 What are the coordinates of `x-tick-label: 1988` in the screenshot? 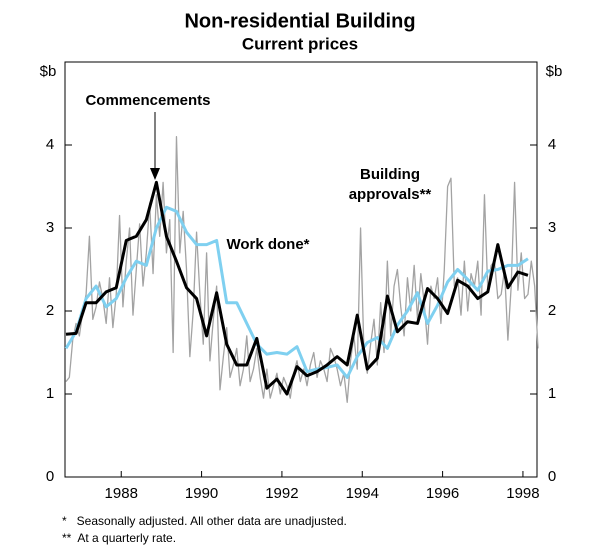 It's located at (121, 493).